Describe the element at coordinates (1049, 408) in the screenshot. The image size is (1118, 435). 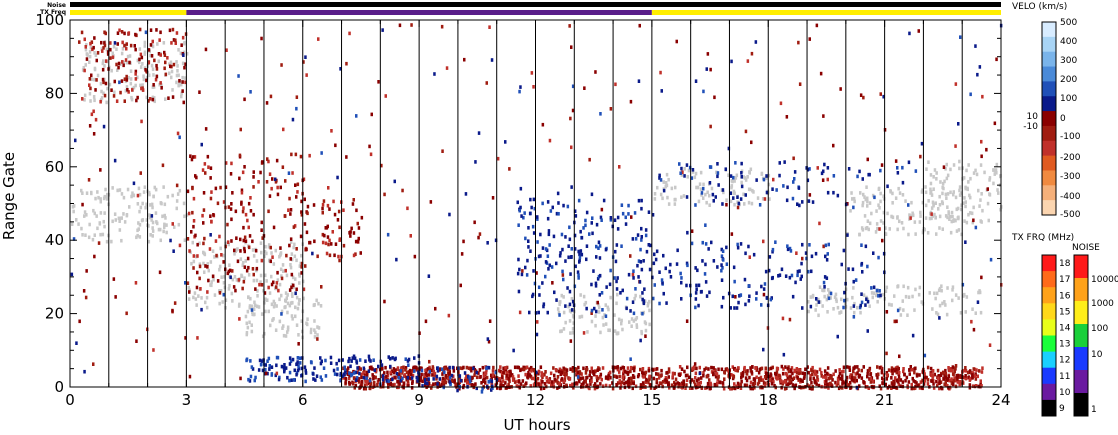
I see `txfreq-colorbar-cell` at that location.